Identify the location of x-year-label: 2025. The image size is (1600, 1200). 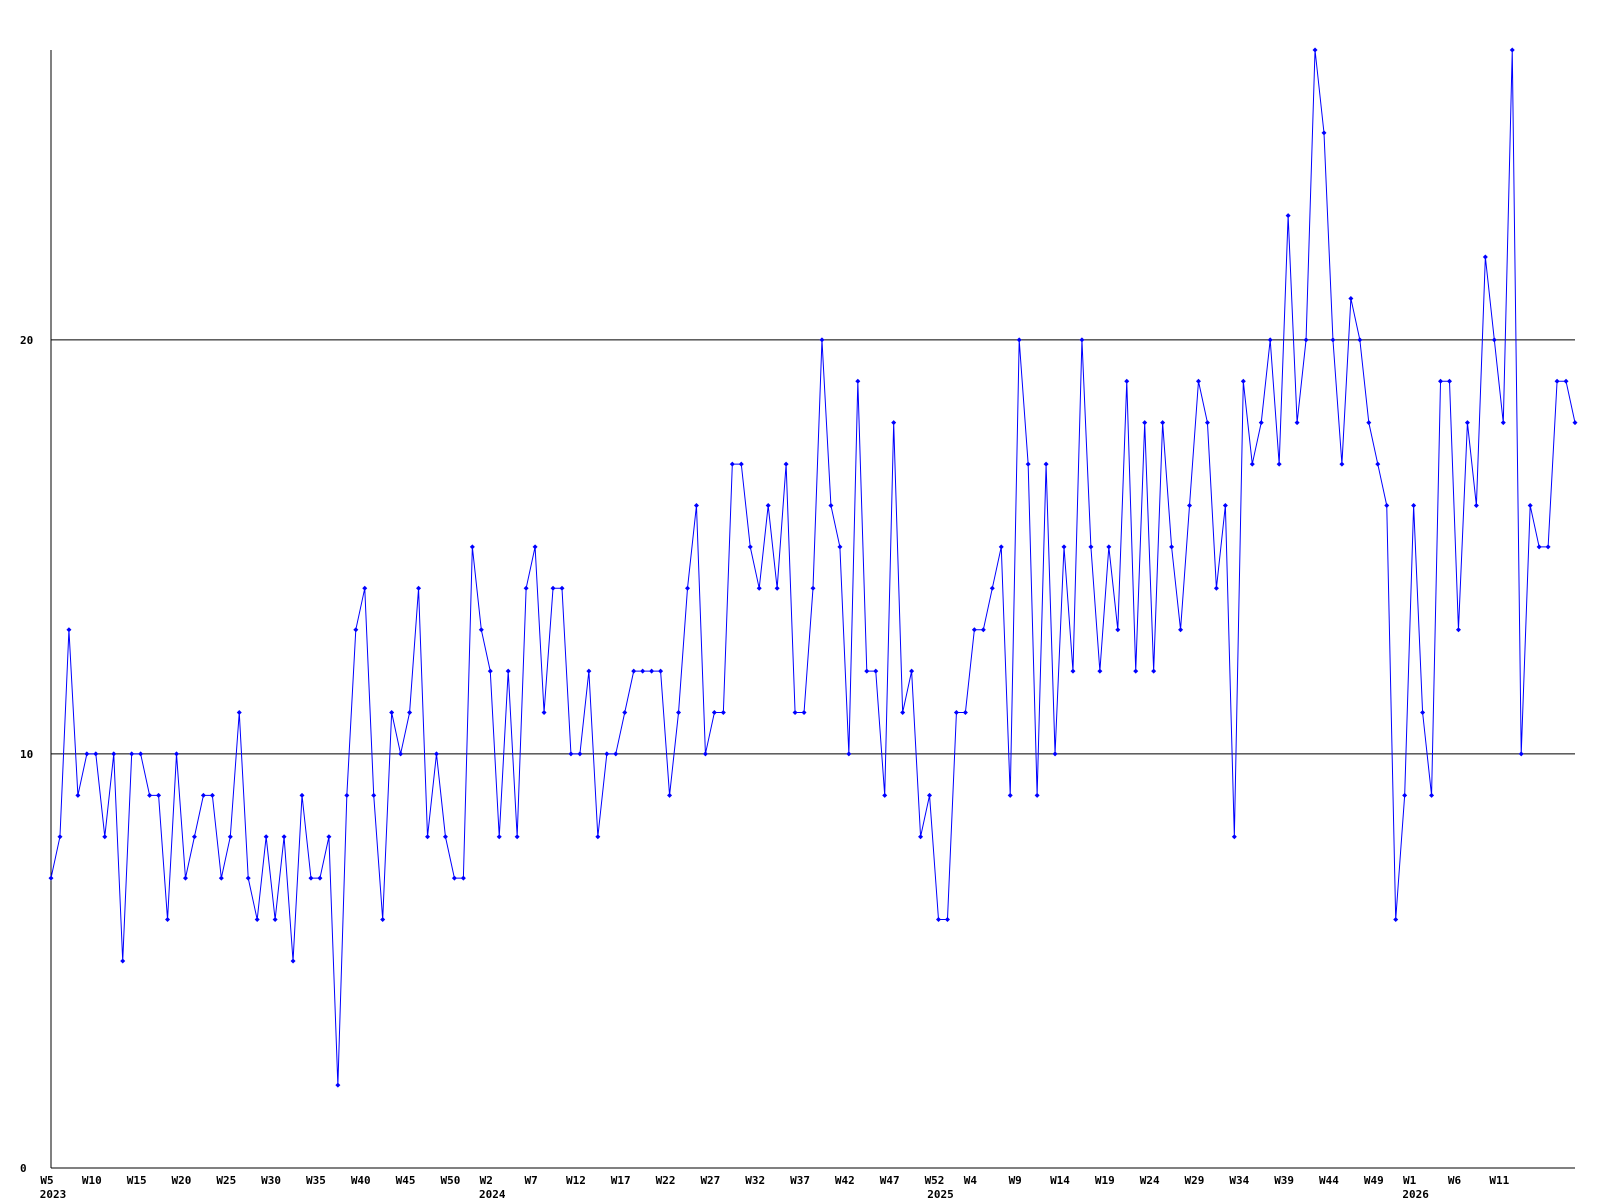
(940, 1194).